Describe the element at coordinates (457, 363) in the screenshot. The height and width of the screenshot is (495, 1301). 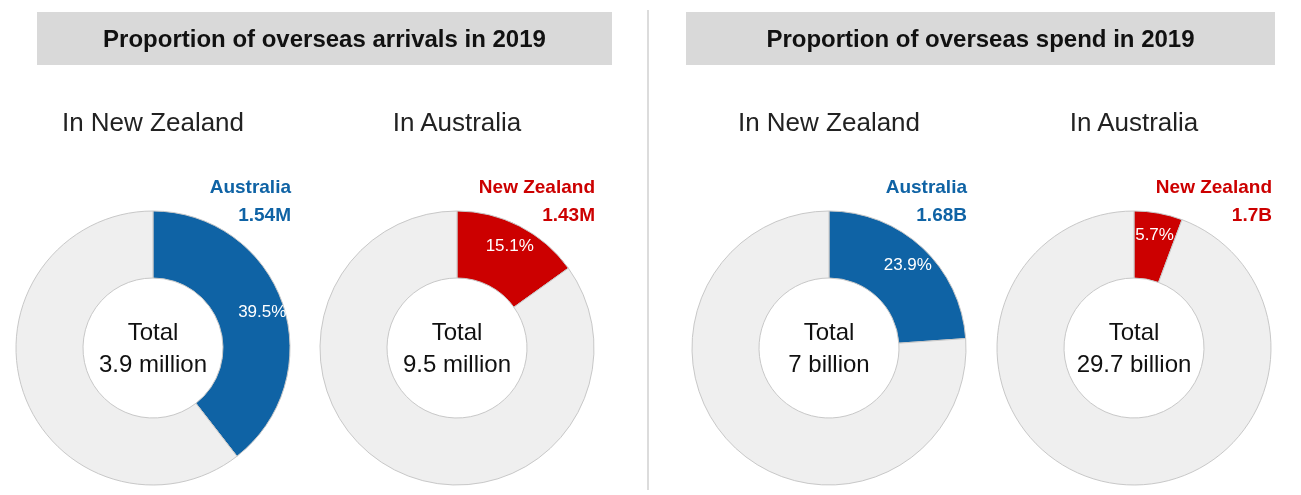
I see `text: 9.5 million` at that location.